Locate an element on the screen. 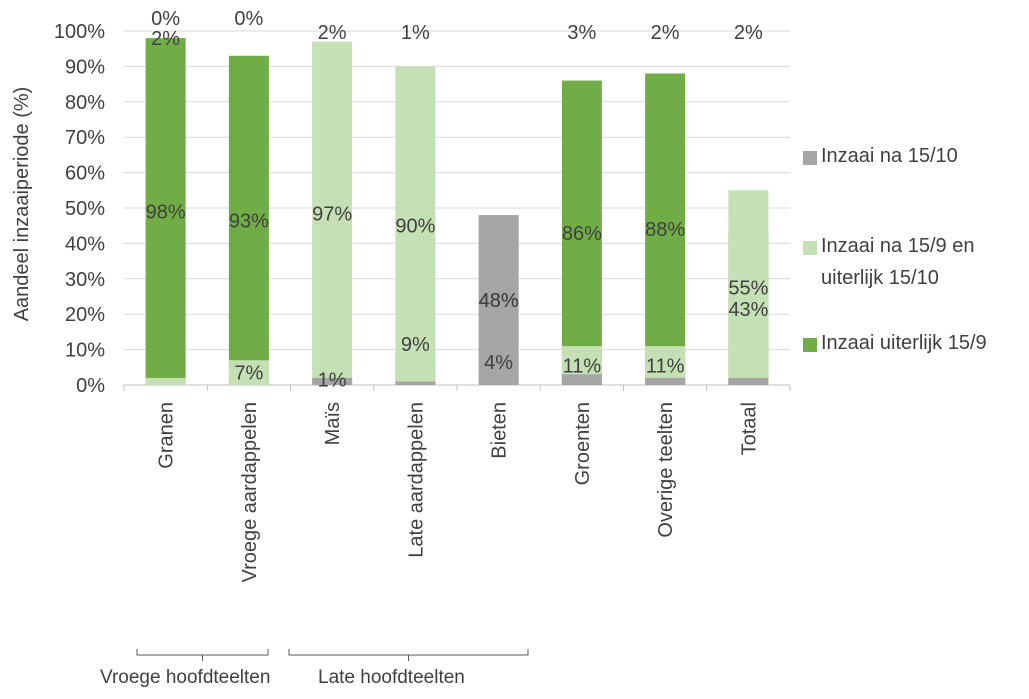 The image size is (1029, 699). x-tick-label: Maïs is located at coordinates (333, 423).